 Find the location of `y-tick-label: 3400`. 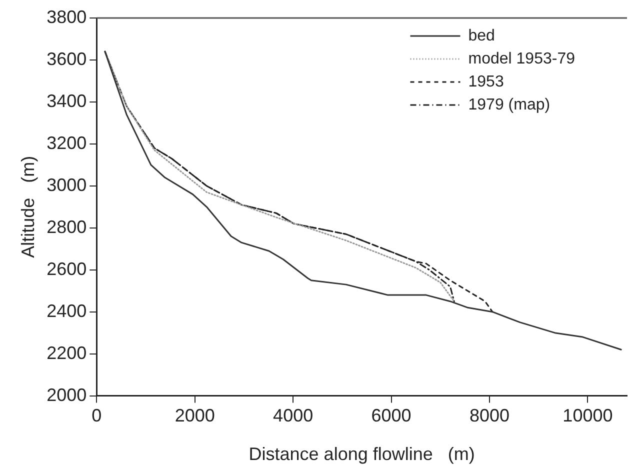

y-tick-label: 3400 is located at coordinates (66, 100).